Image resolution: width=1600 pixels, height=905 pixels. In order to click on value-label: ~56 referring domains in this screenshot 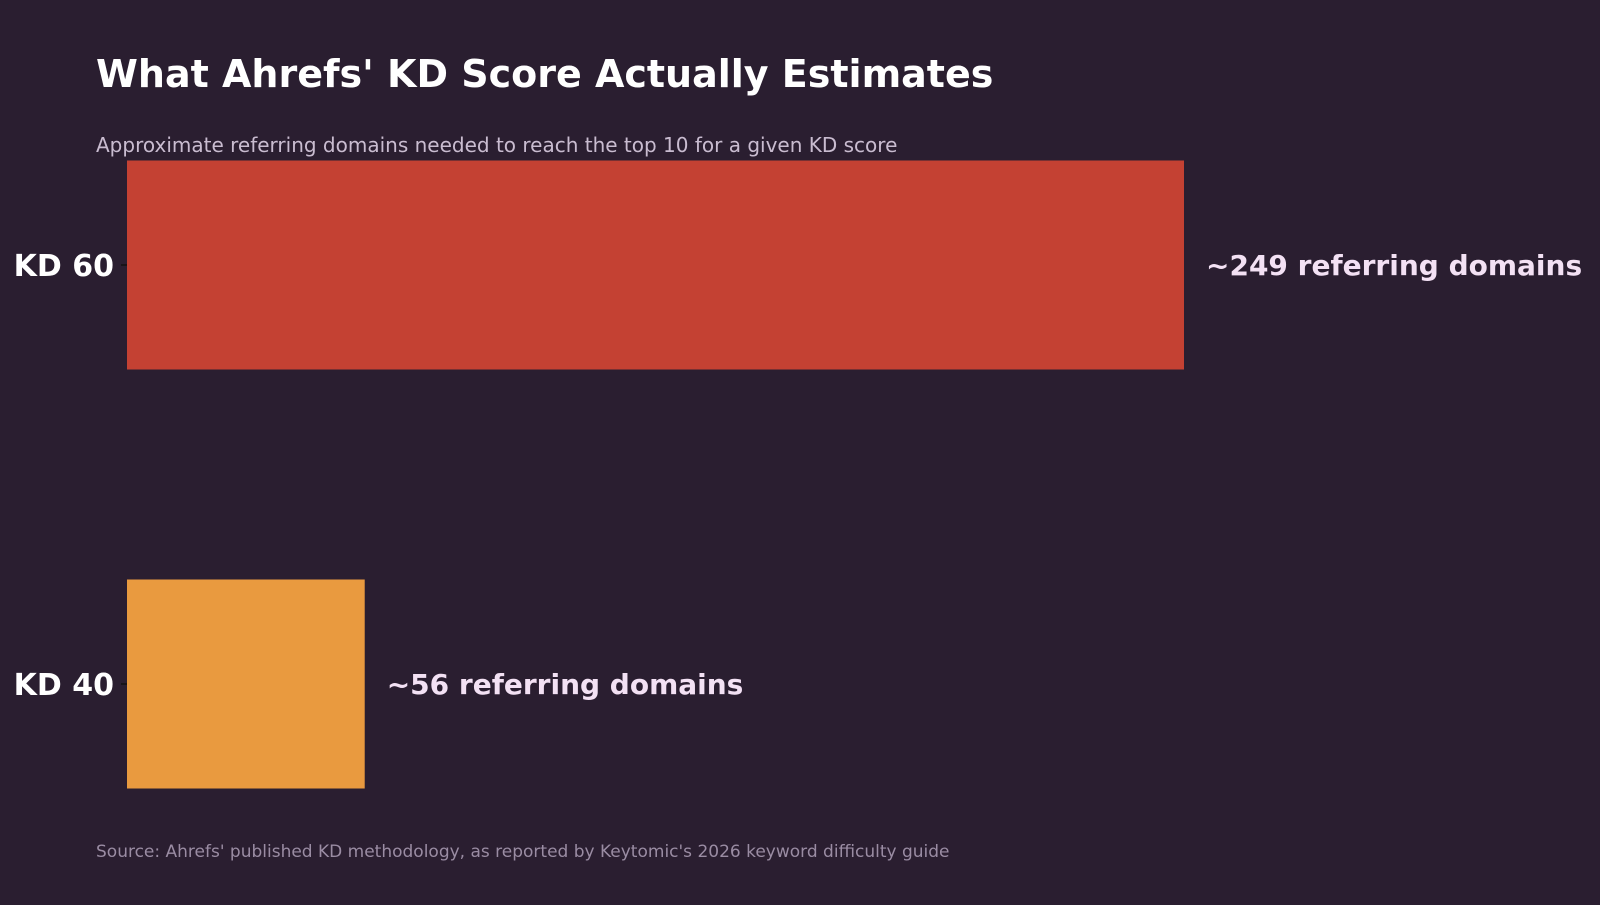, I will do `click(565, 684)`.